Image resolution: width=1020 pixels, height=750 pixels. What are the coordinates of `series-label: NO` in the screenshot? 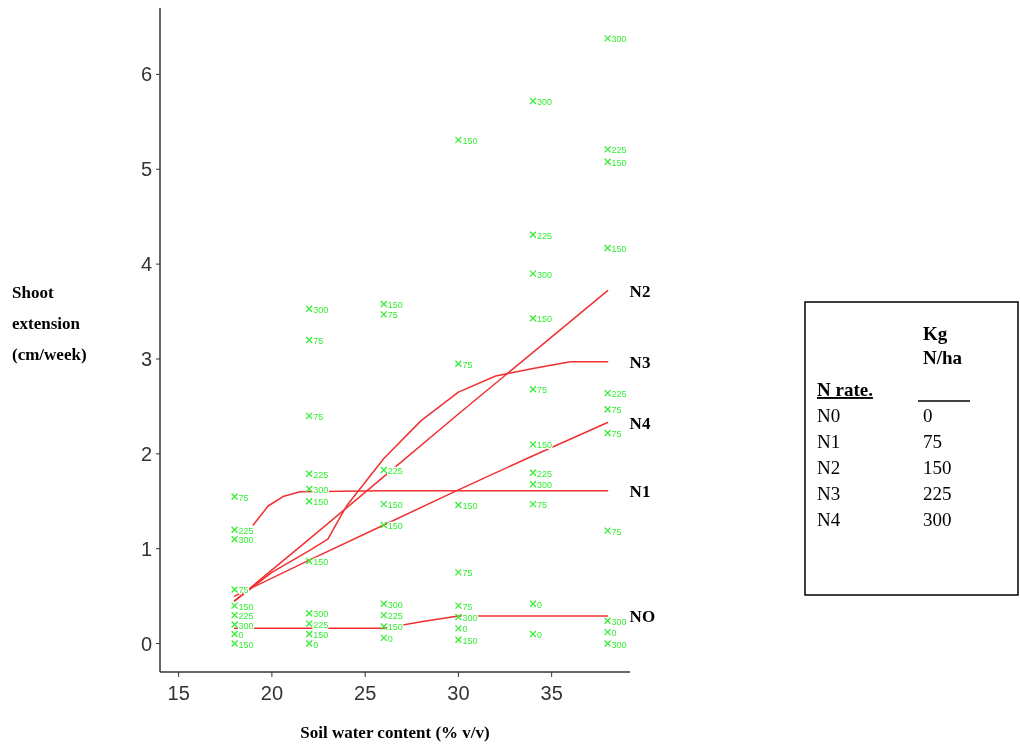 It's located at (642, 617).